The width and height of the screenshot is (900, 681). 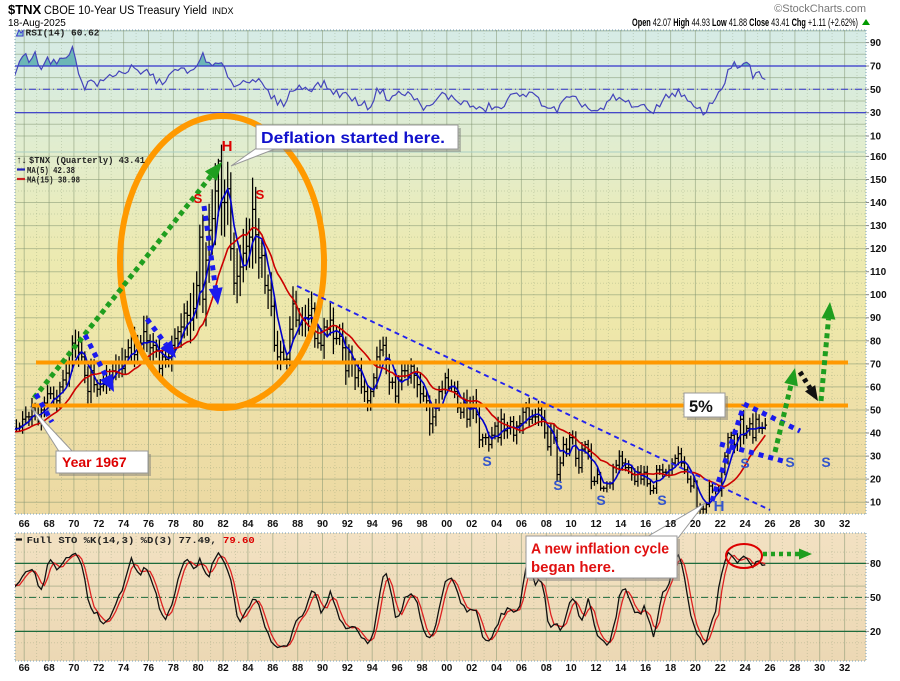 I want to click on svg-text: $TNX (Quarterly) 43.41, so click(x=87, y=160).